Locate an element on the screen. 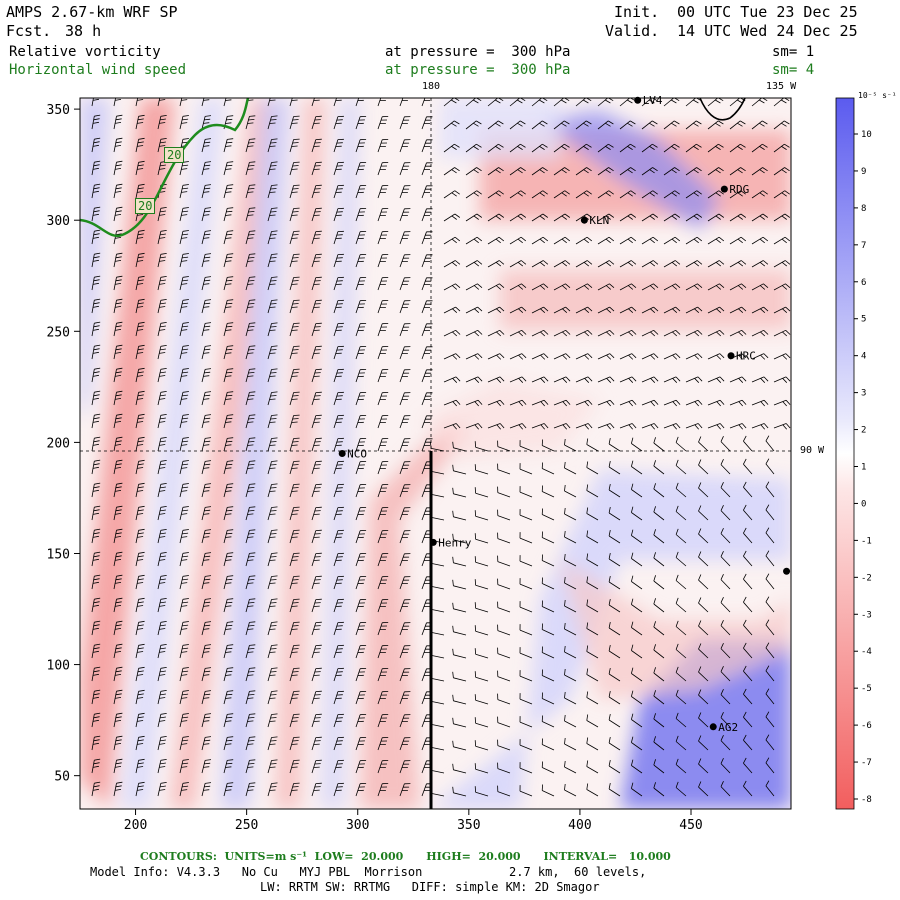  lon-label-135w: 135 W is located at coordinates (781, 86).